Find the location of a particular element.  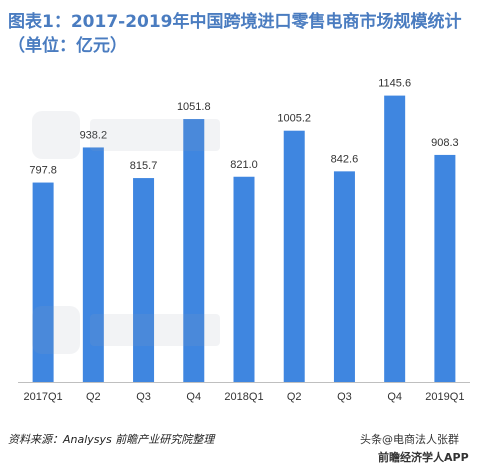

bar-value-label: 908.3 is located at coordinates (445, 143).